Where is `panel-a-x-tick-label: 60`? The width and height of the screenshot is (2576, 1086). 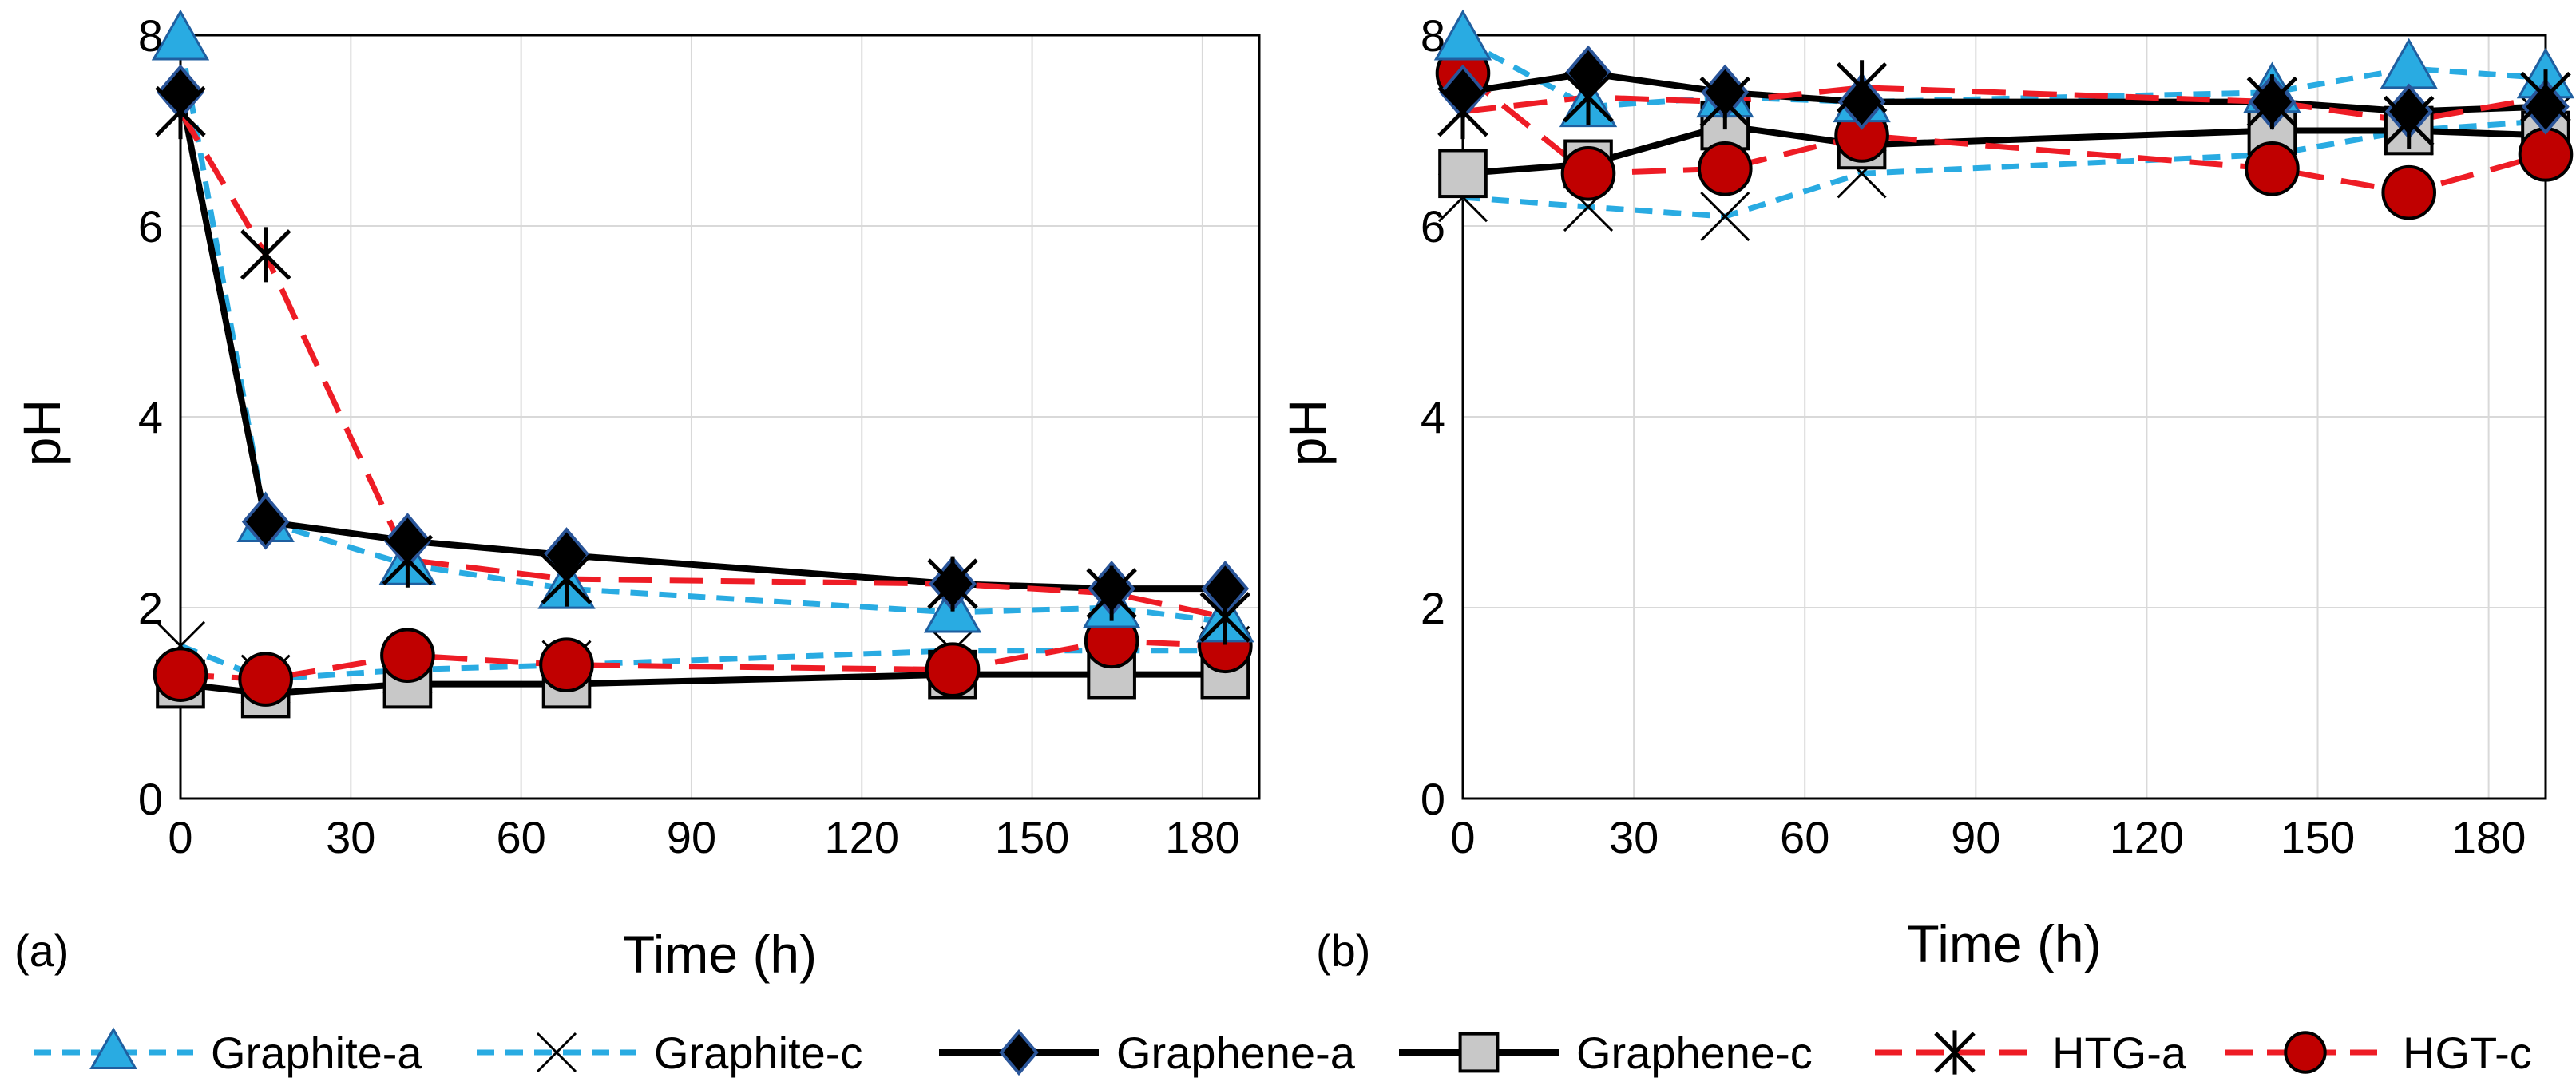
panel-a-x-tick-label: 60 is located at coordinates (520, 837).